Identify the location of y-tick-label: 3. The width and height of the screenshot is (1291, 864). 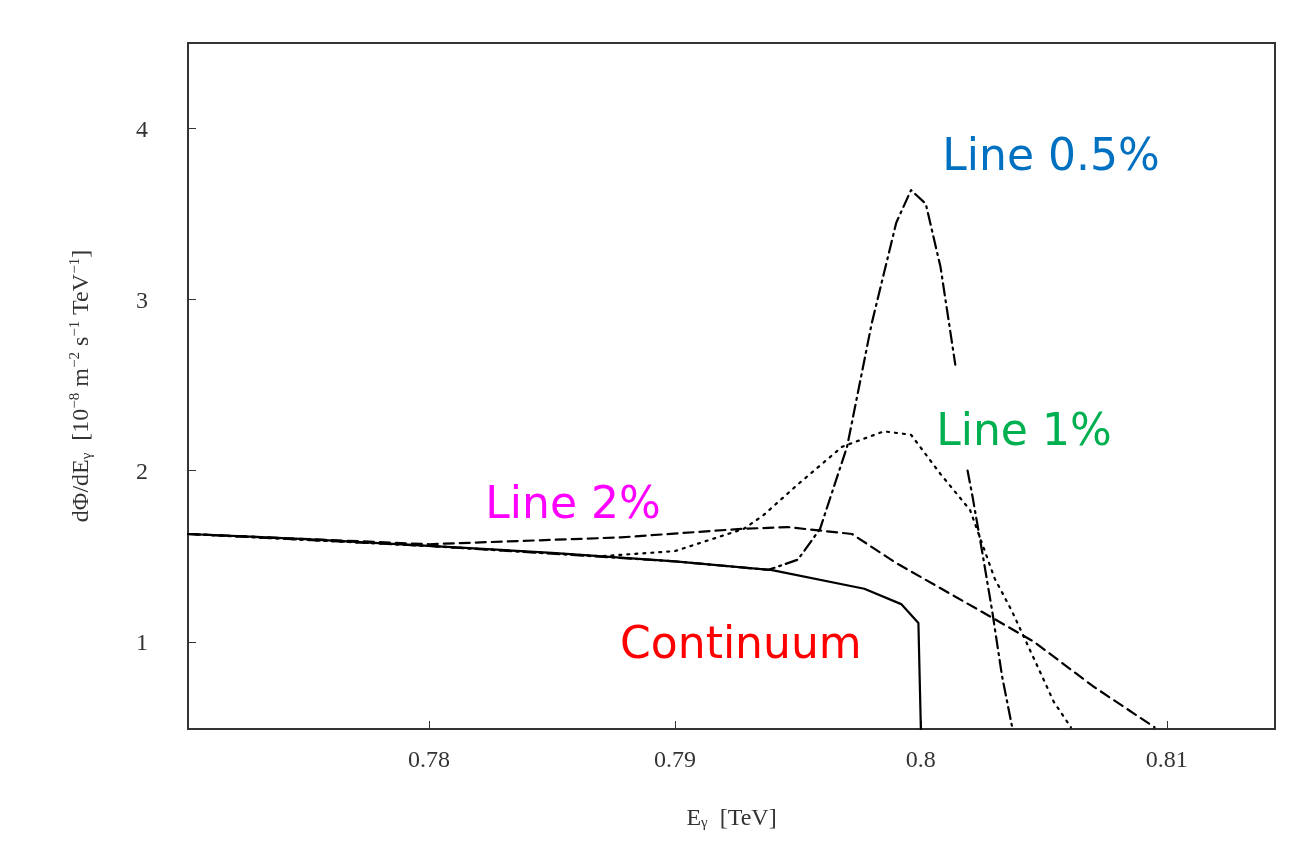
(142, 299).